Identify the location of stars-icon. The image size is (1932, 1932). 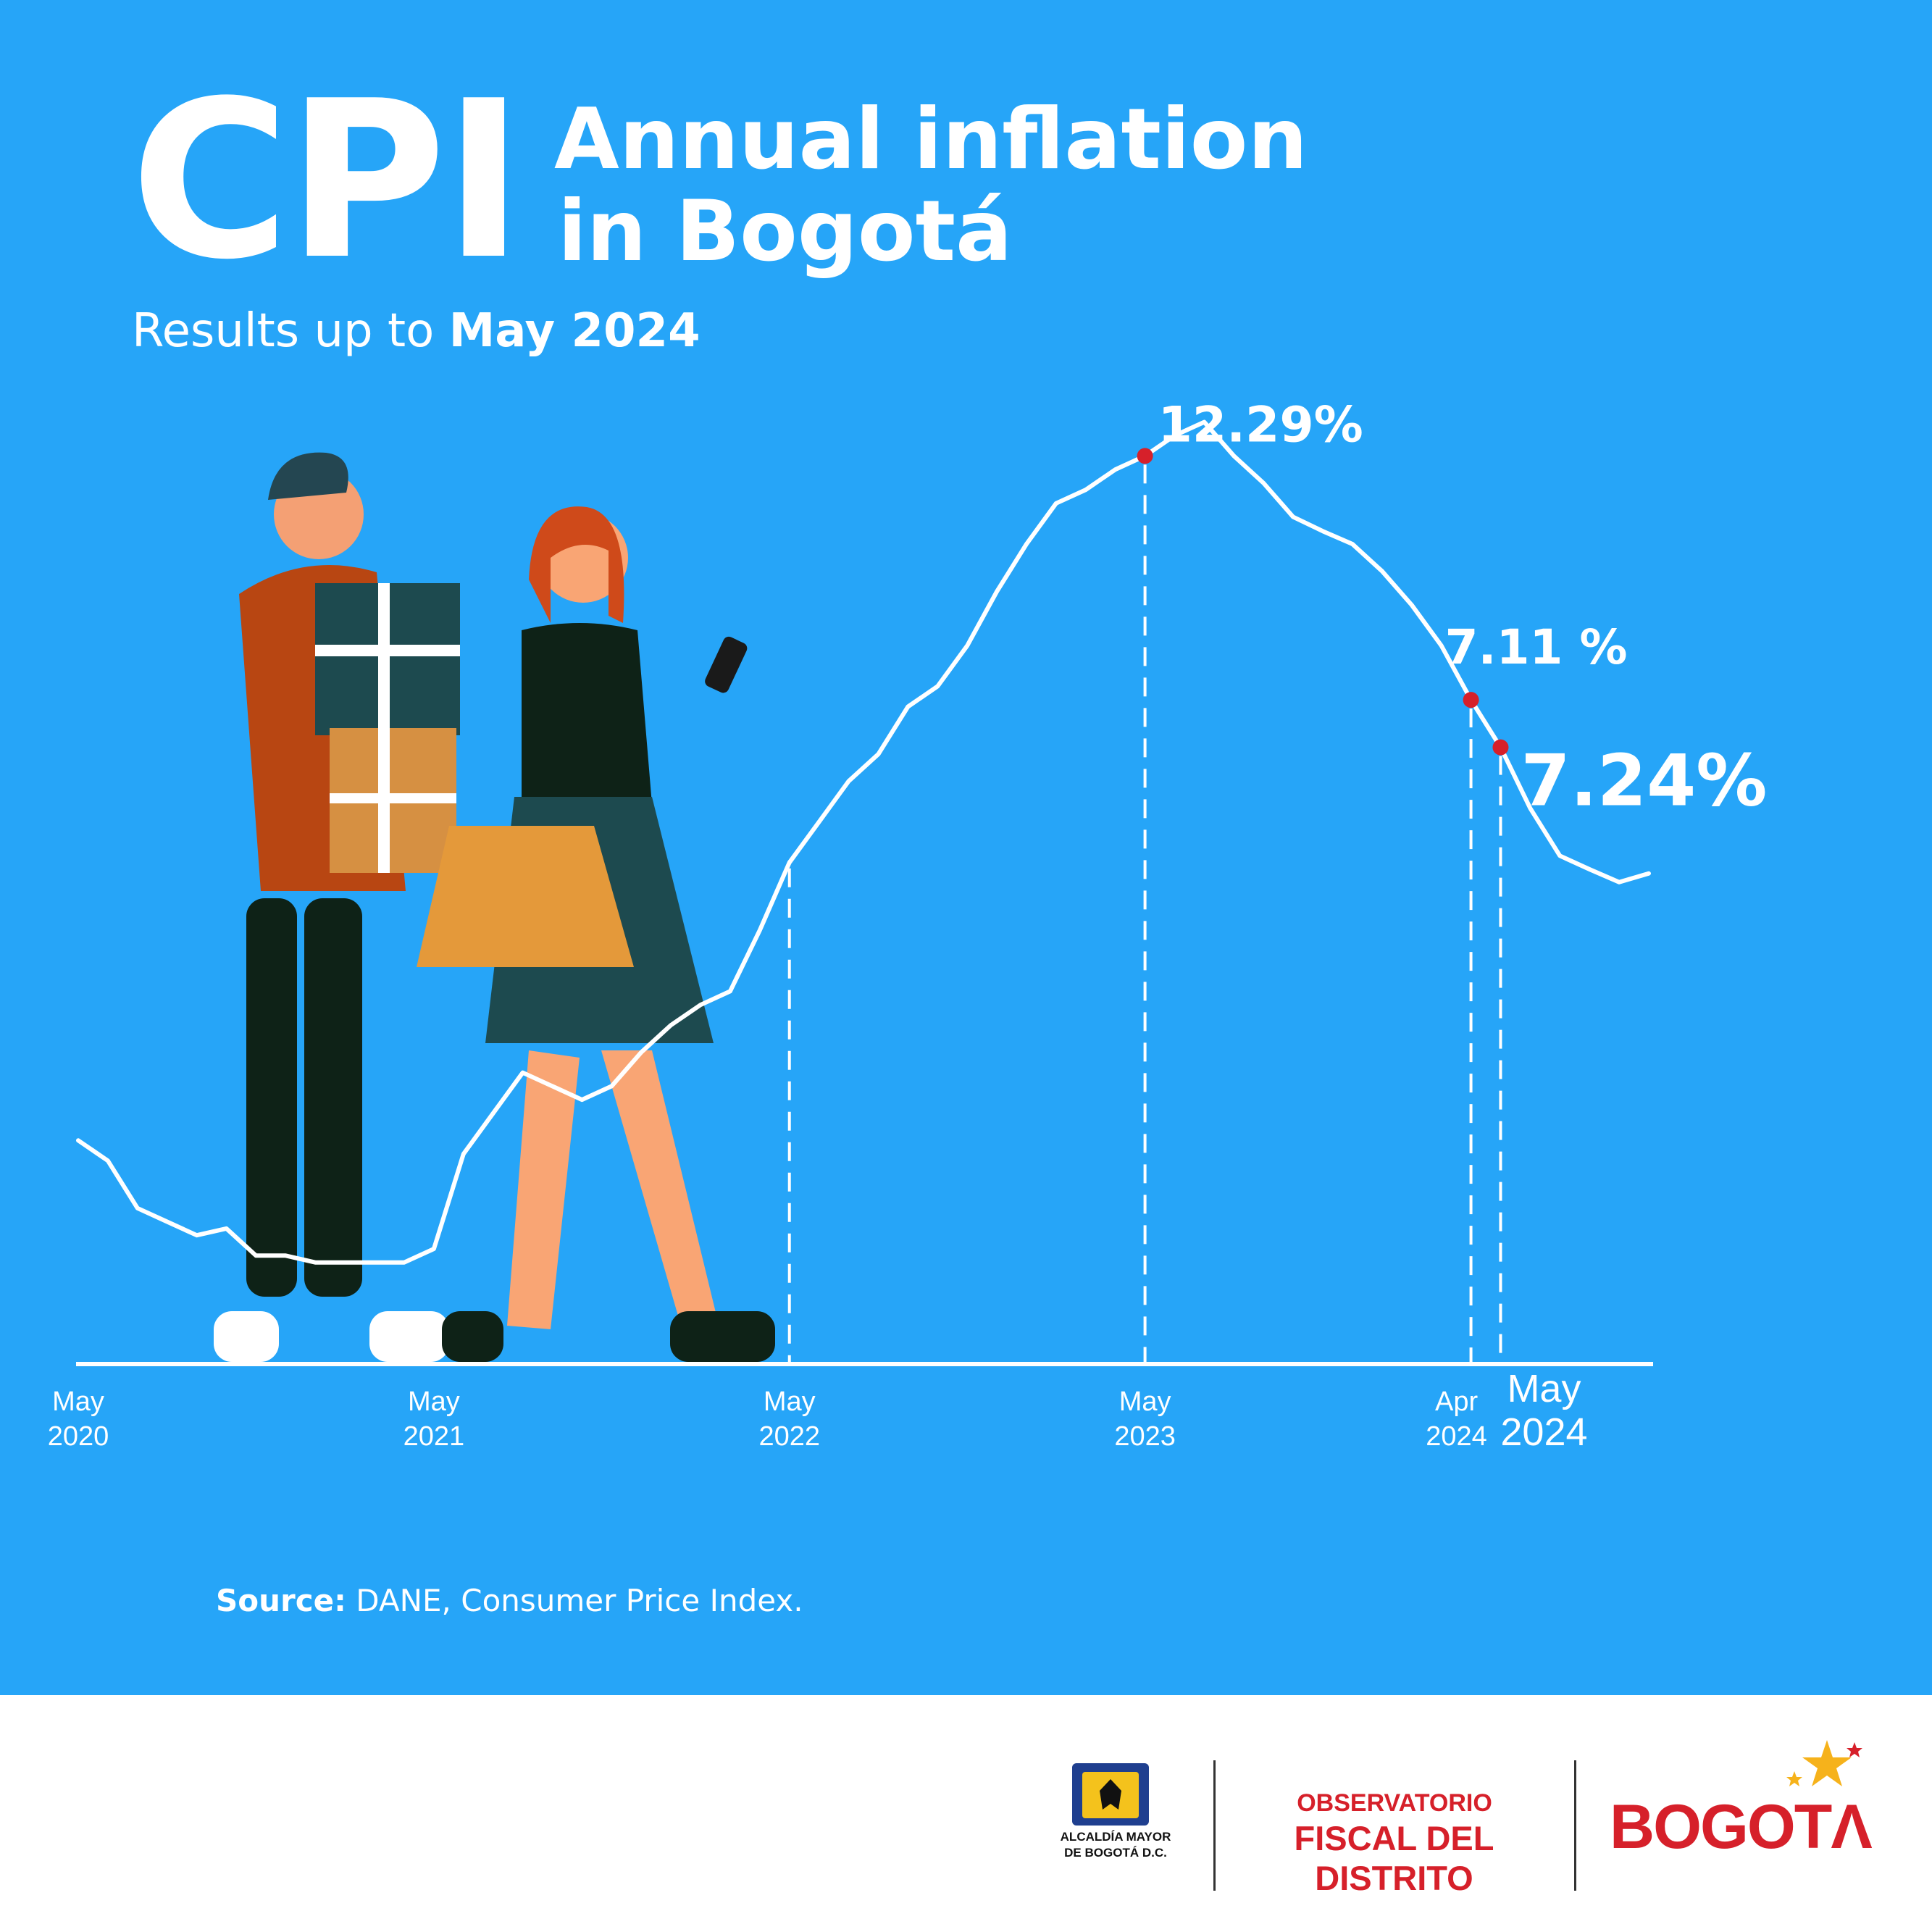
(1824, 1763).